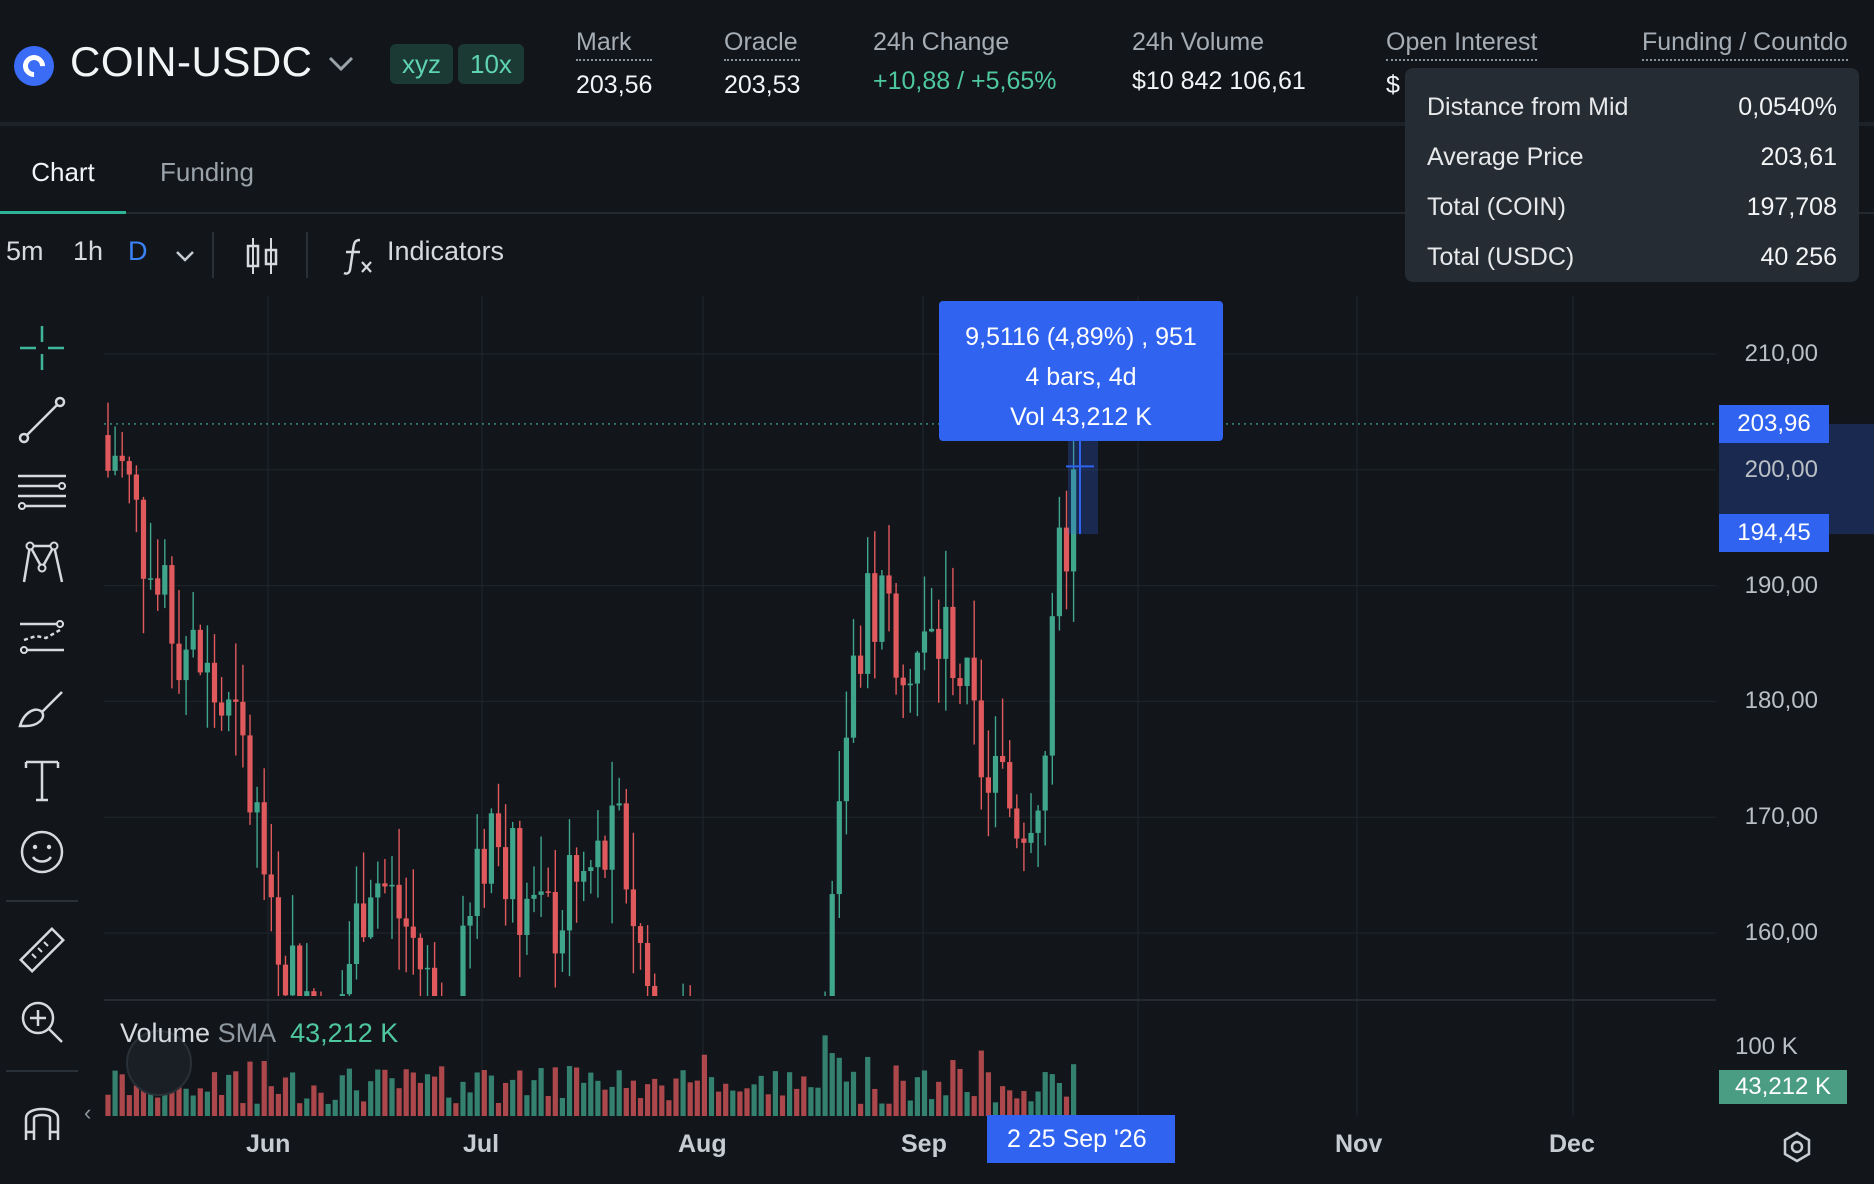  I want to click on interval-5m: 5m, so click(25, 251).